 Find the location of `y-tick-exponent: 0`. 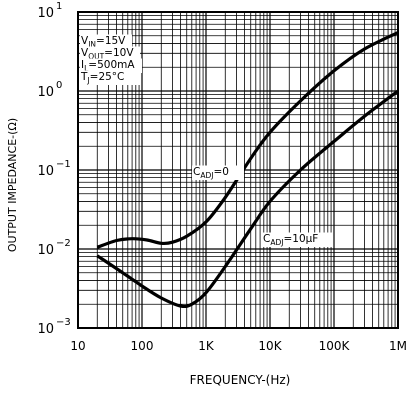

y-tick-exponent: 0 is located at coordinates (59, 85).